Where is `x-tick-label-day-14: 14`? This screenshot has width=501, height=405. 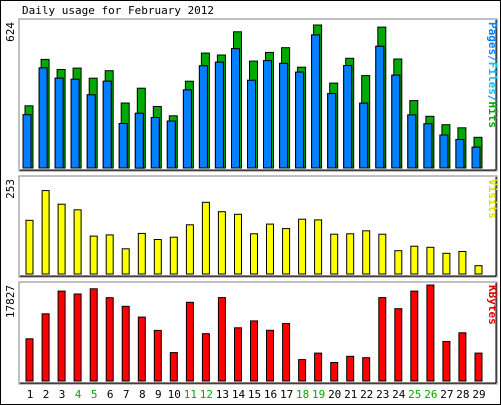
x-tick-label-day-14: 14 is located at coordinates (239, 394).